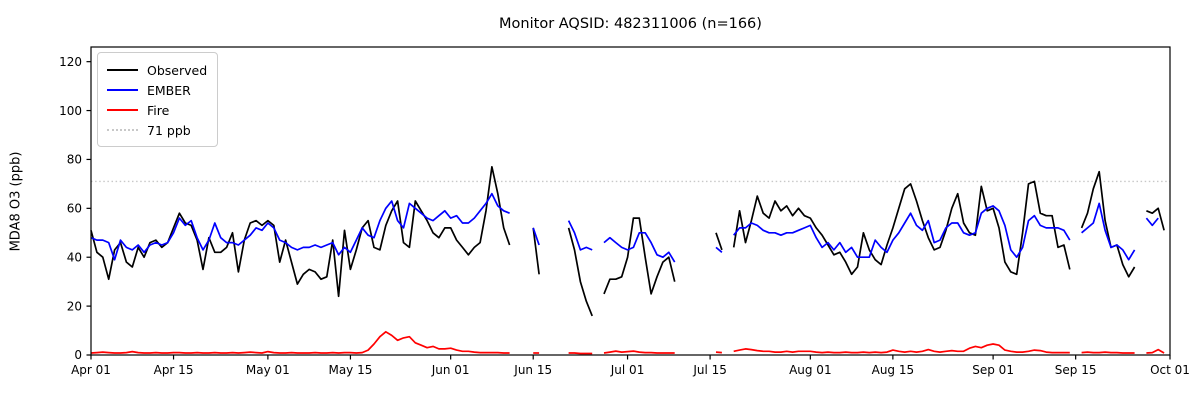 This screenshot has height=400, width=1200. What do you see at coordinates (74, 306) in the screenshot?
I see `y-tick-label: 20` at bounding box center [74, 306].